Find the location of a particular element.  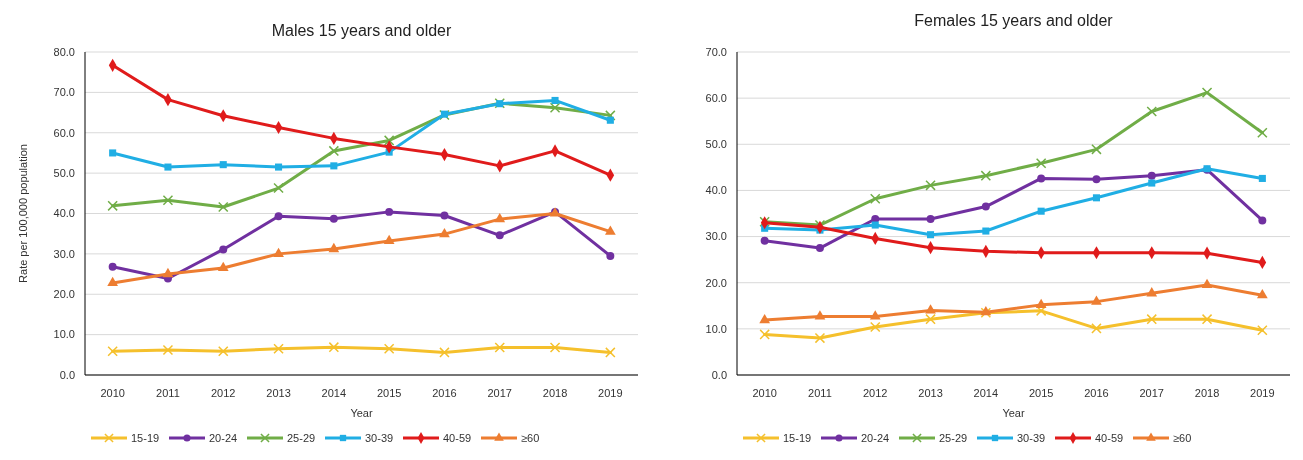

chart-title: Females 15 years and older is located at coordinates (1014, 20).